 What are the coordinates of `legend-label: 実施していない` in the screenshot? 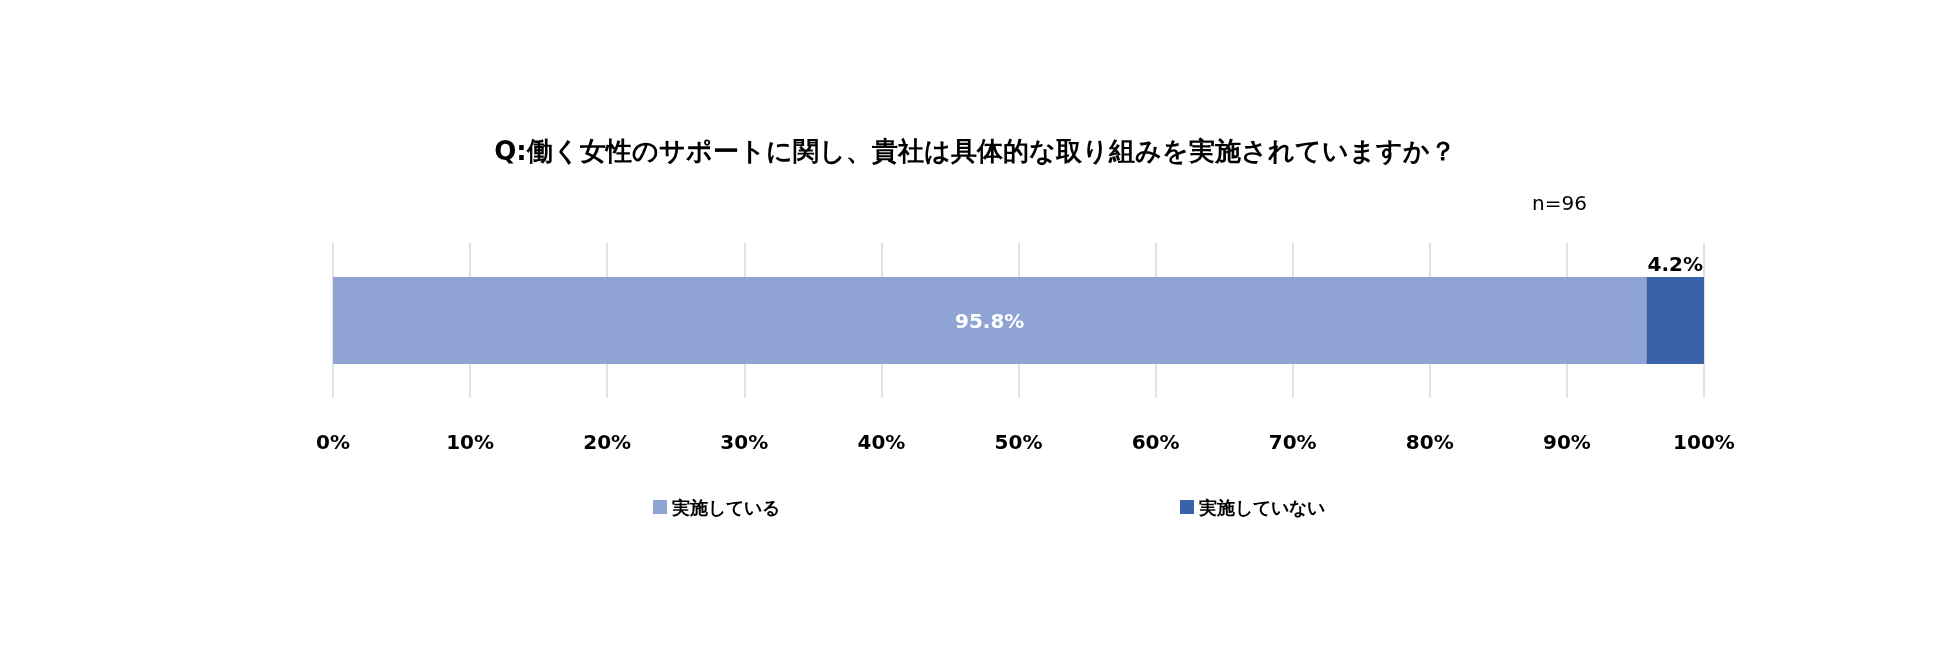 It's located at (1261, 507).